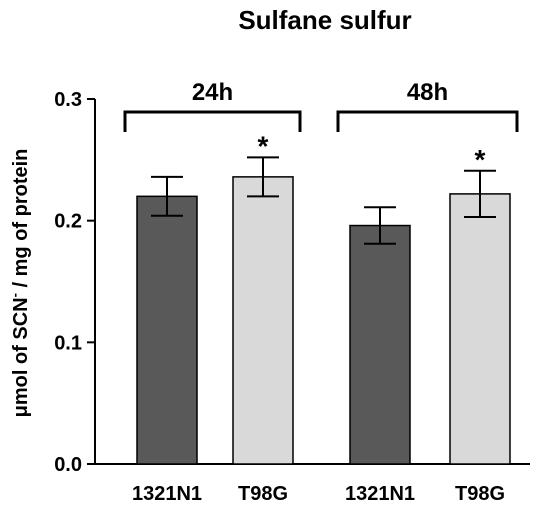  Describe the element at coordinates (21, 357) in the screenshot. I see `y-axis-label-main: μmol of SCN` at that location.